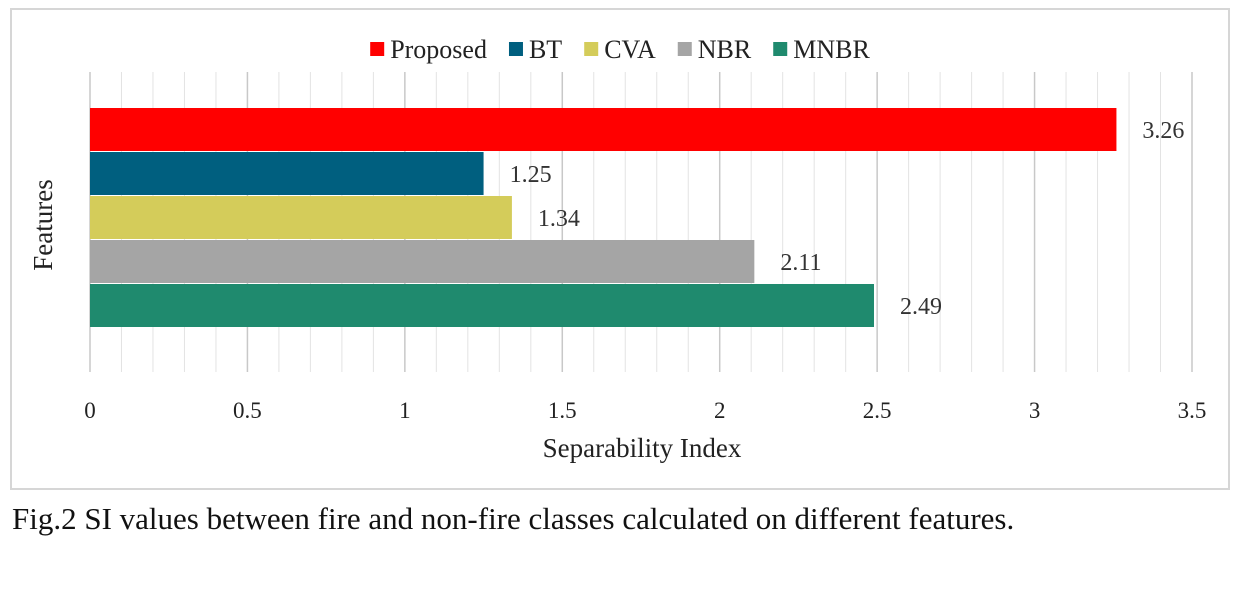  What do you see at coordinates (591, 49) in the screenshot?
I see `legend-swatch-cva` at bounding box center [591, 49].